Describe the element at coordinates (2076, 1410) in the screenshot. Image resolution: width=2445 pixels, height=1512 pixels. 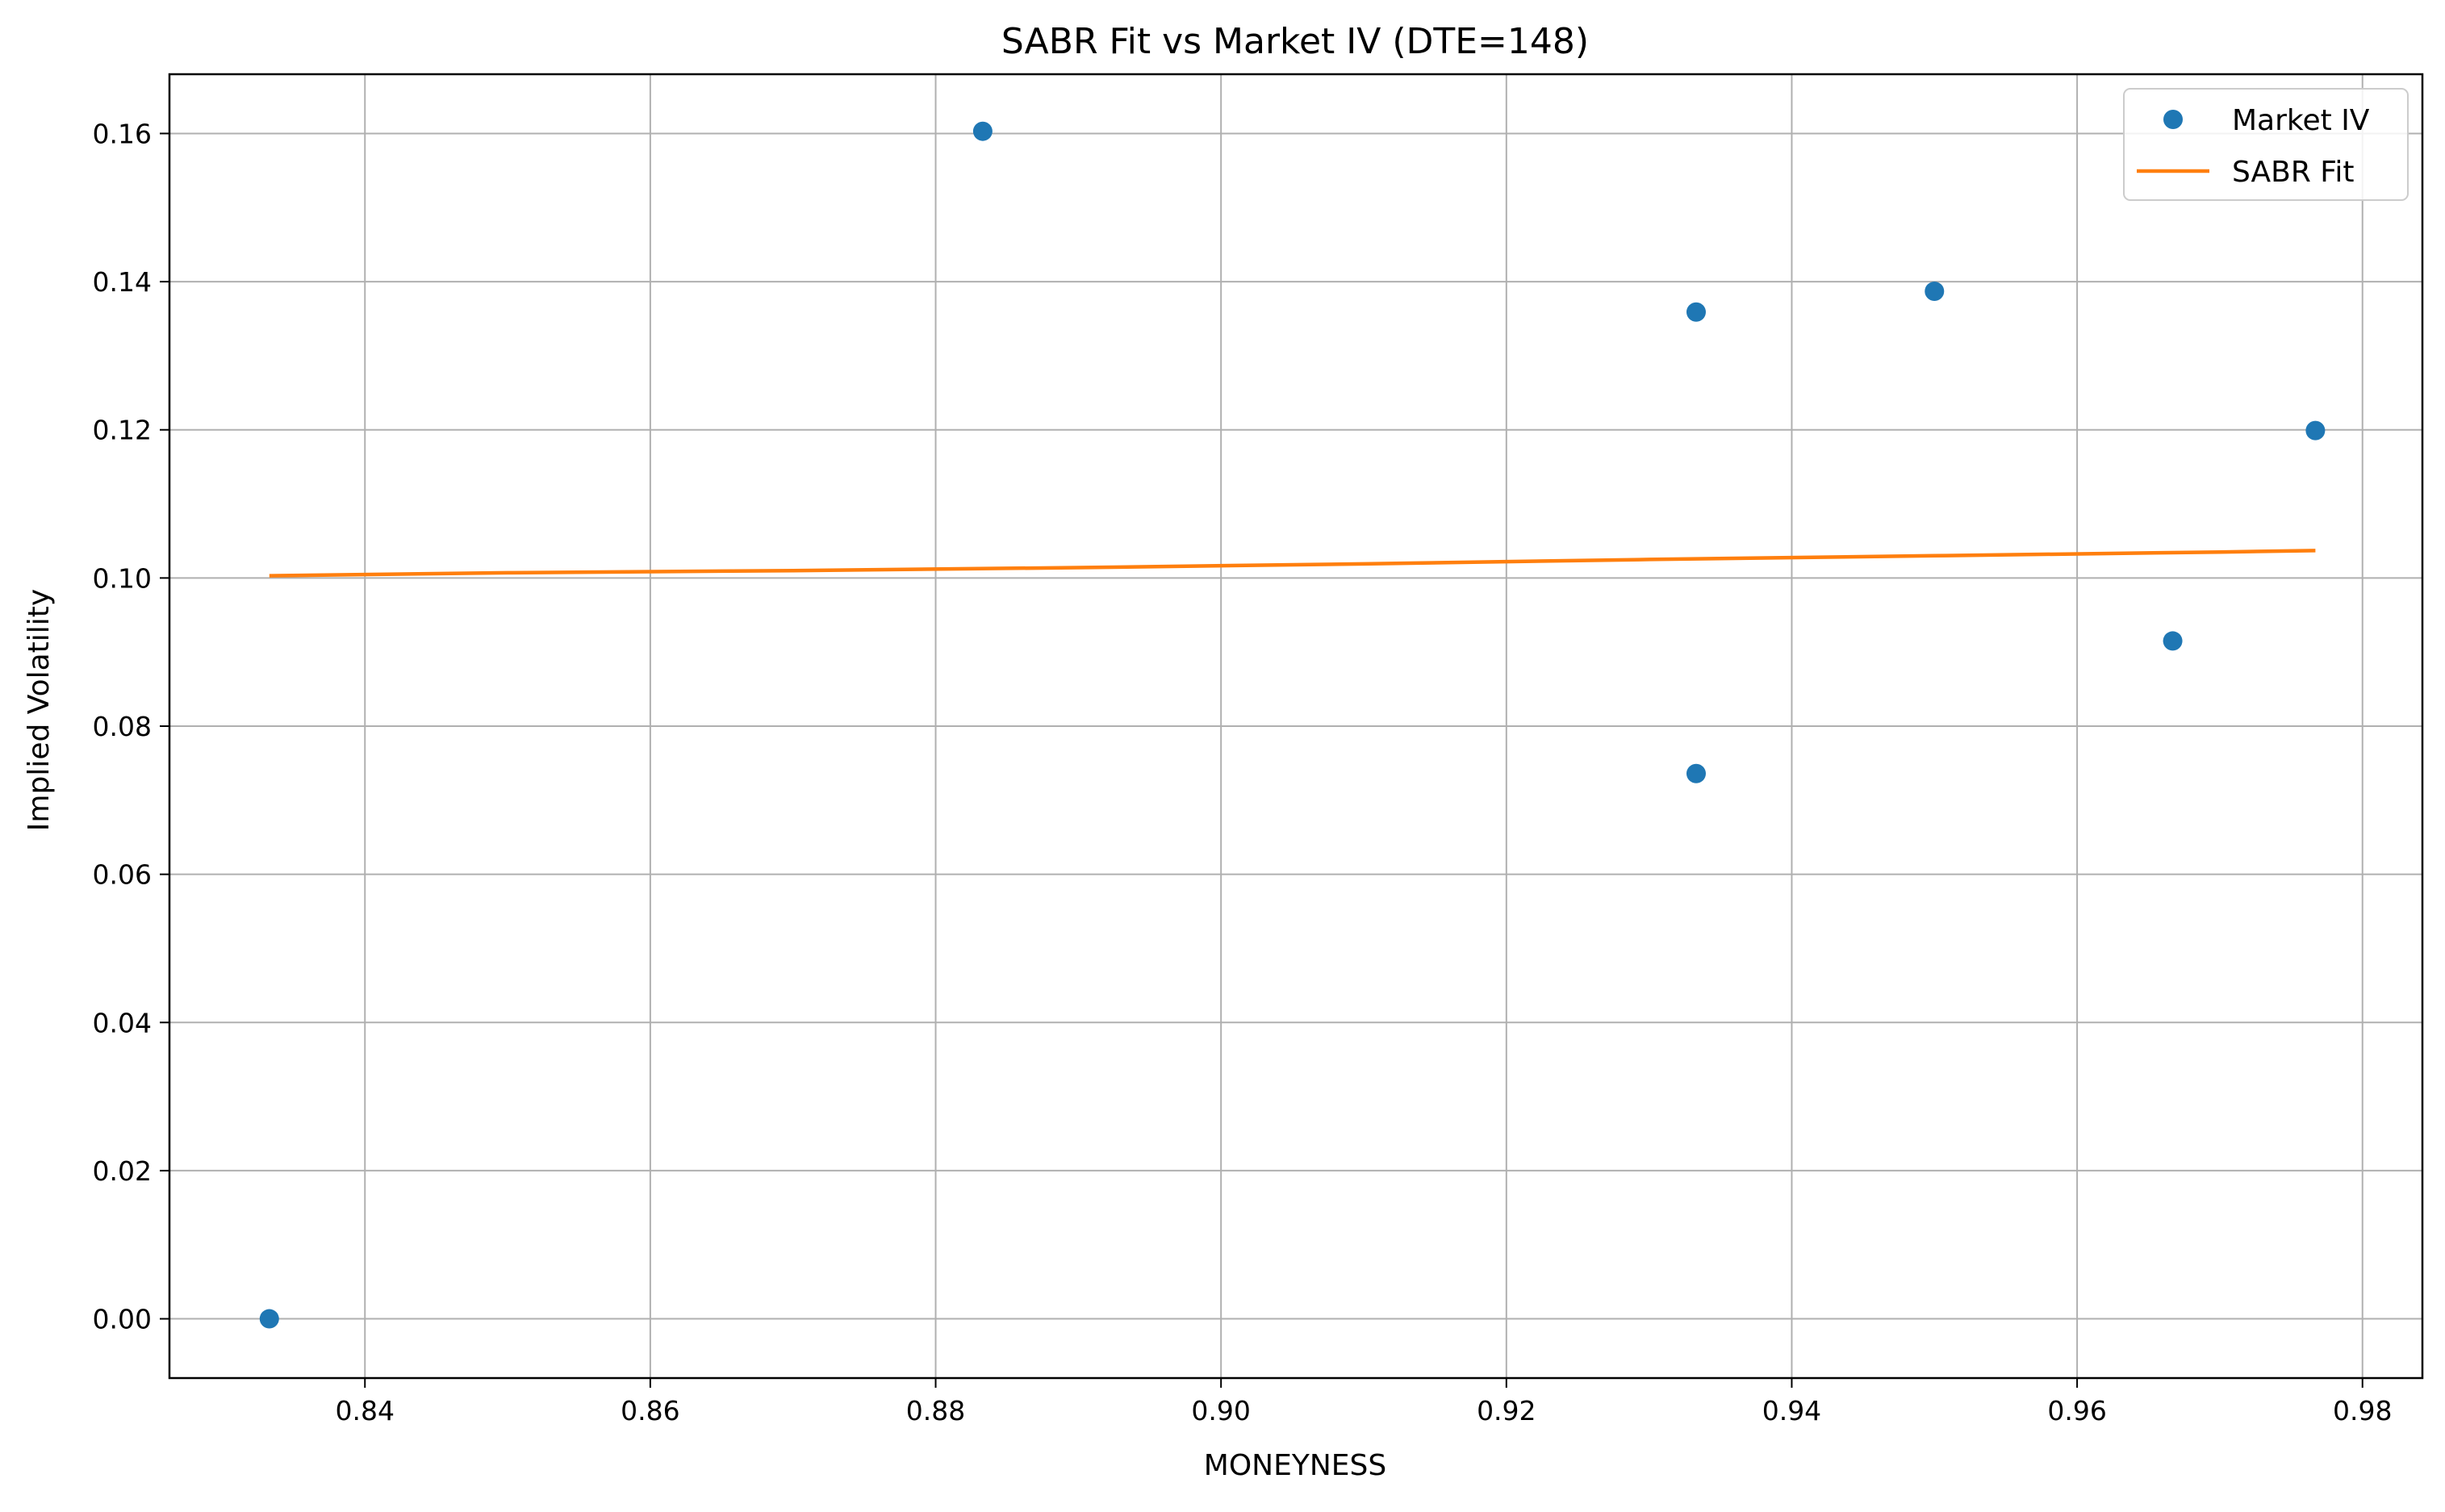
I see `x-tick-label: 0.96` at that location.